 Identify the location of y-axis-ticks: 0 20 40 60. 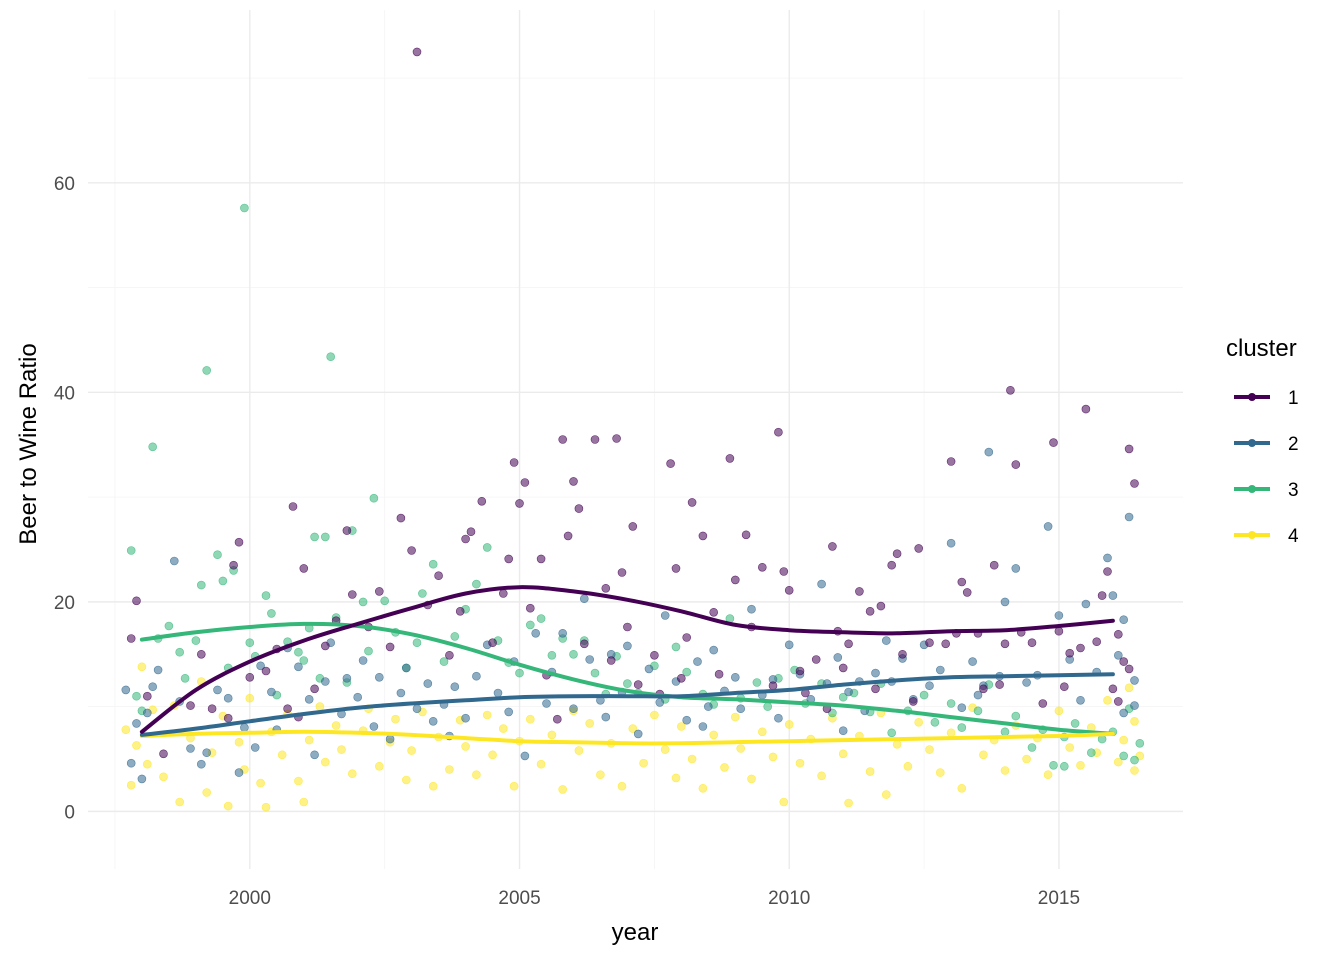
(64, 499).